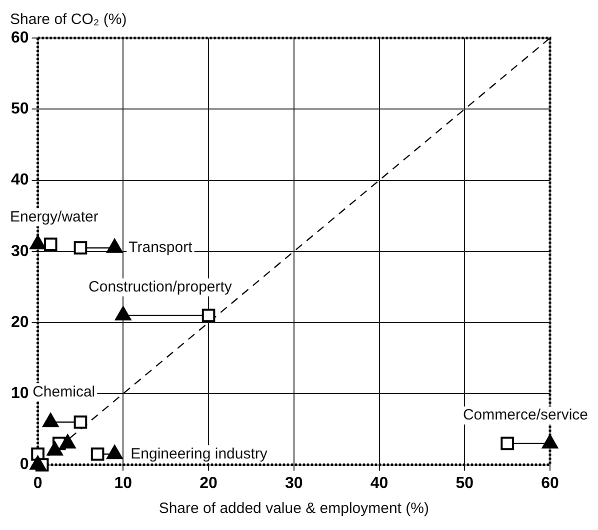  What do you see at coordinates (64, 391) in the screenshot?
I see `annotation: Chemical` at bounding box center [64, 391].